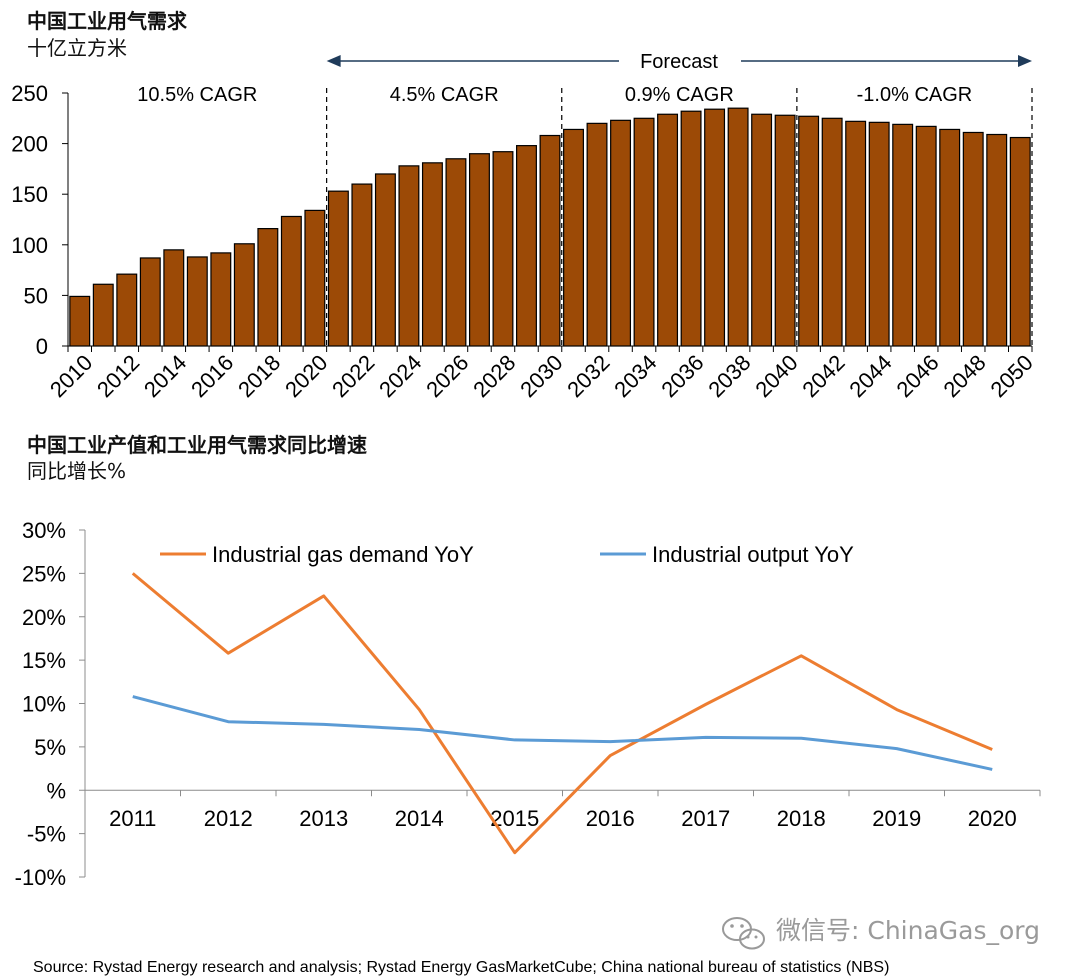 This screenshot has width=1080, height=979. What do you see at coordinates (353, 376) in the screenshot?
I see `bar-x-tick-label: 2022` at bounding box center [353, 376].